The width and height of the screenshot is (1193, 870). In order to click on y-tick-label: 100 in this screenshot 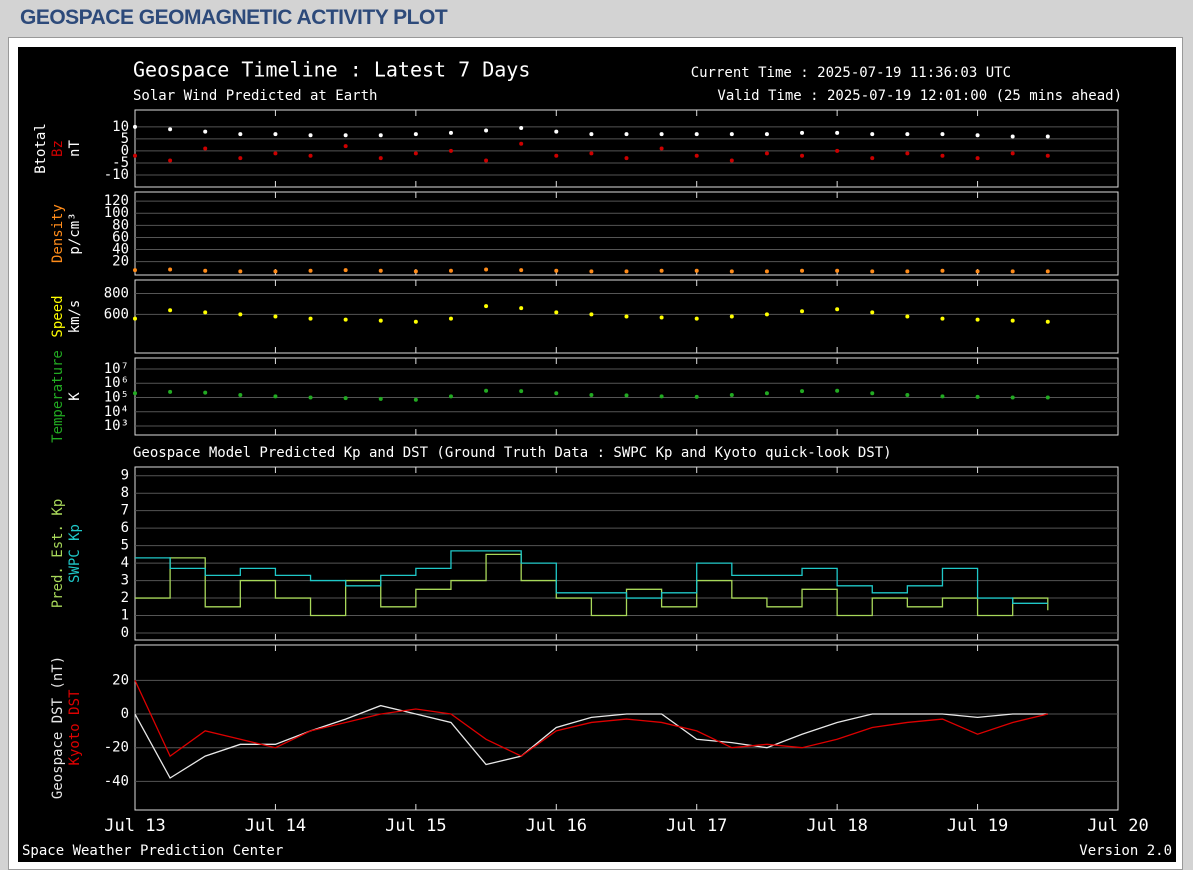, I will do `click(116, 213)`.